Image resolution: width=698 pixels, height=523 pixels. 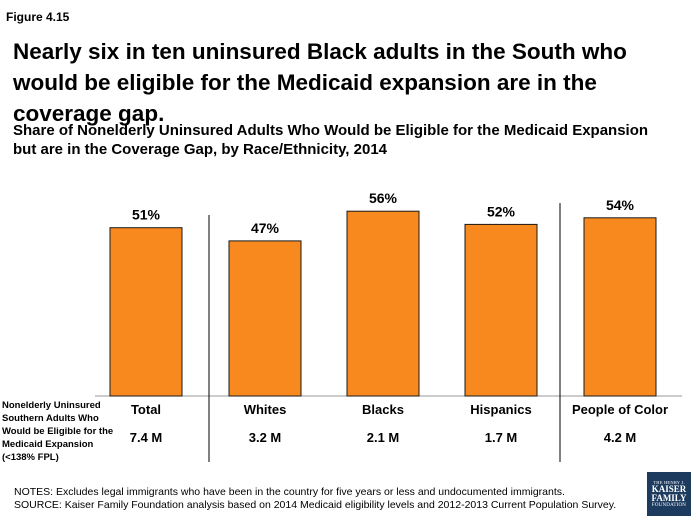 I want to click on population-label: 2.1 M, so click(x=383, y=437).